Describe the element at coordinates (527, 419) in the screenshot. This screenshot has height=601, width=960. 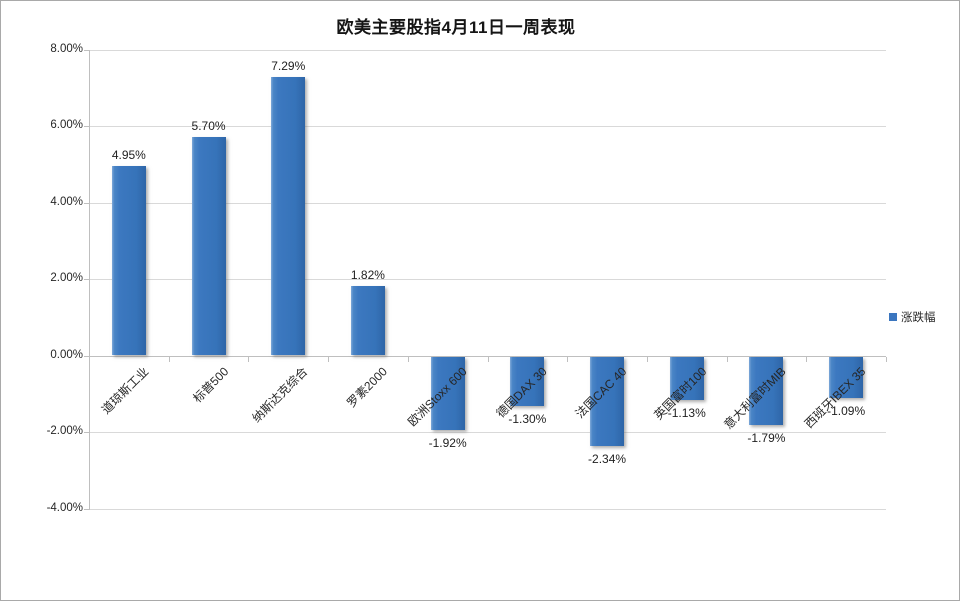
I see `value-label: -1.30%` at that location.